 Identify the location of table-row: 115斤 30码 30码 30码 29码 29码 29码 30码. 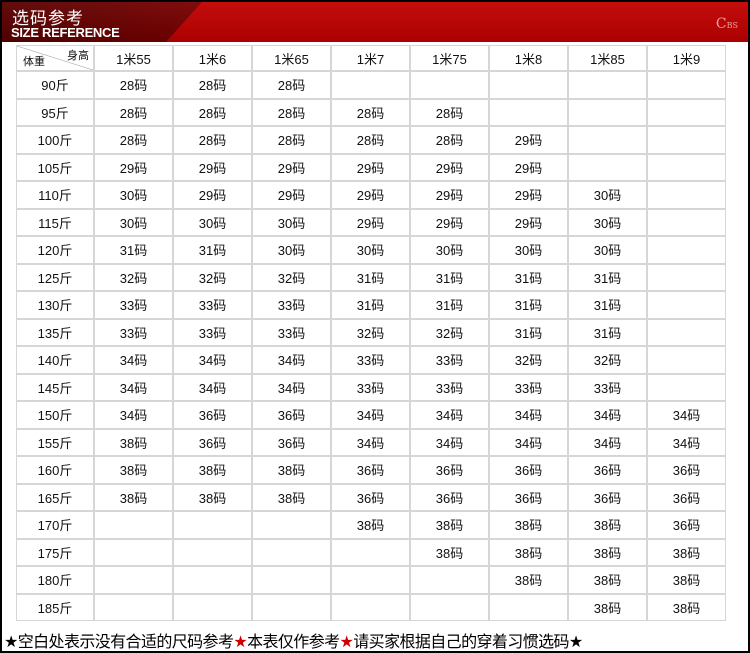
(371, 222).